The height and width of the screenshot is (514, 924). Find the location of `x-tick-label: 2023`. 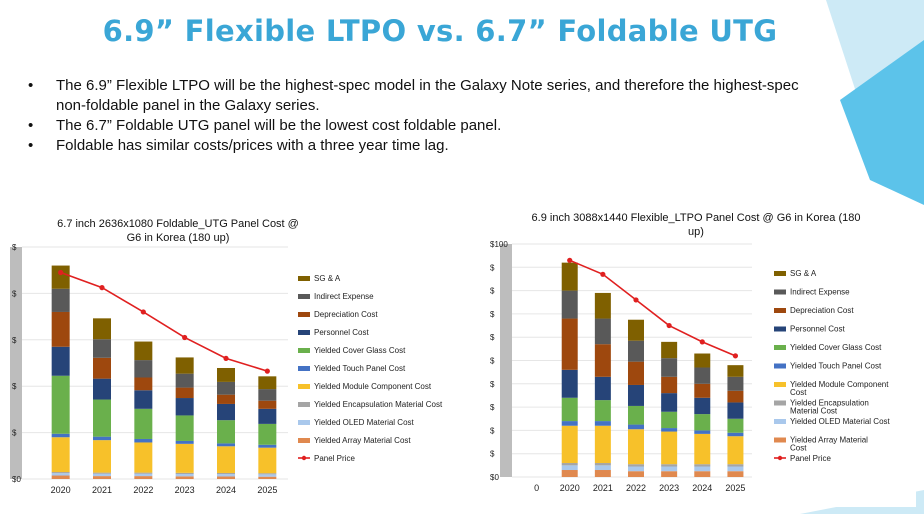

x-tick-label: 2023 is located at coordinates (669, 488).